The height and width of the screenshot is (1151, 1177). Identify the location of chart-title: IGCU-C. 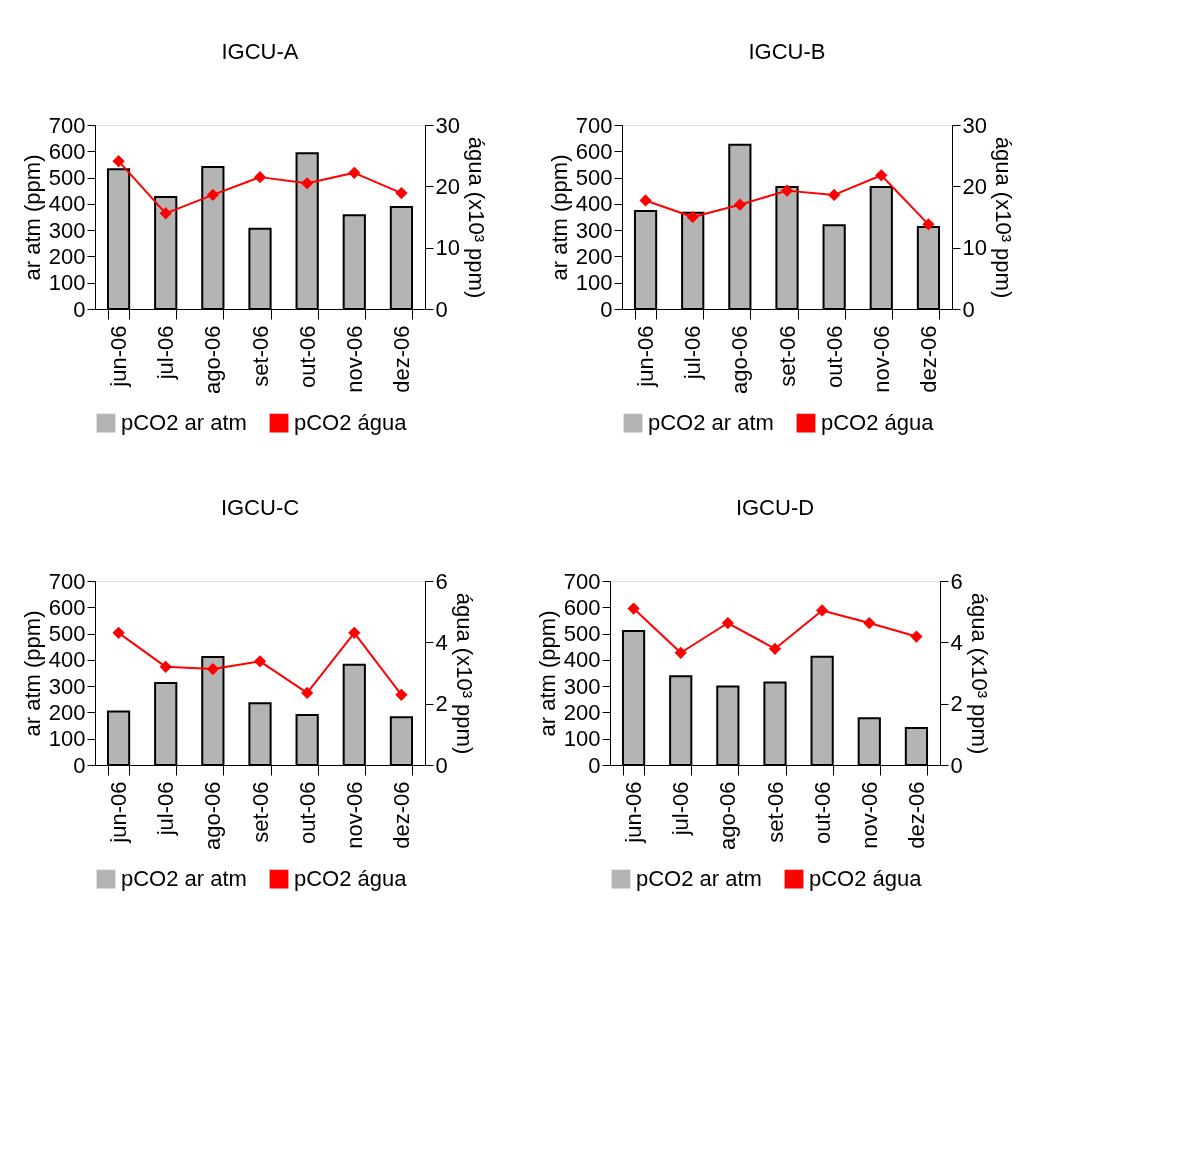
(260, 507).